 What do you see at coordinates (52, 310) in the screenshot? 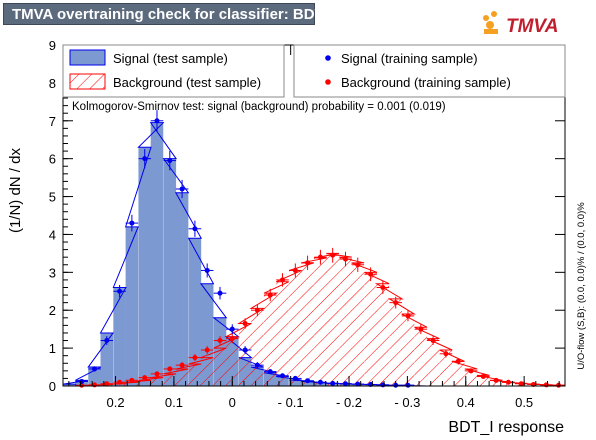
I see `y-tick-label: 2` at bounding box center [52, 310].